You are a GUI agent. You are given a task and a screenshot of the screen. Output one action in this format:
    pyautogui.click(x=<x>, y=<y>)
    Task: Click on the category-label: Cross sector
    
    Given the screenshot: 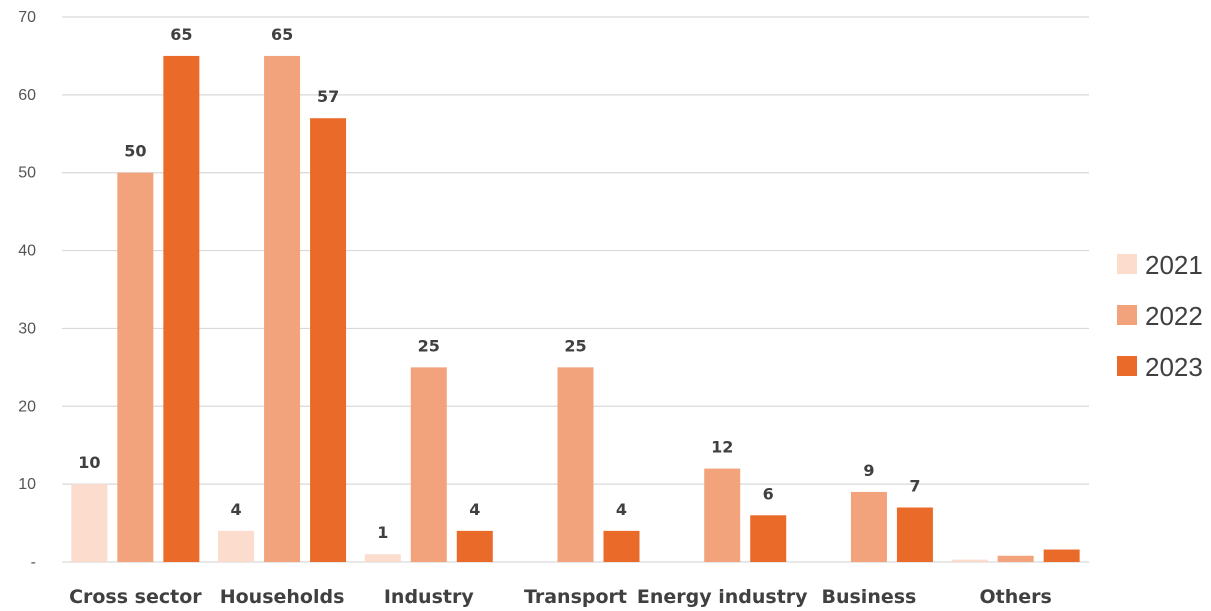 What is the action you would take?
    pyautogui.click(x=135, y=597)
    